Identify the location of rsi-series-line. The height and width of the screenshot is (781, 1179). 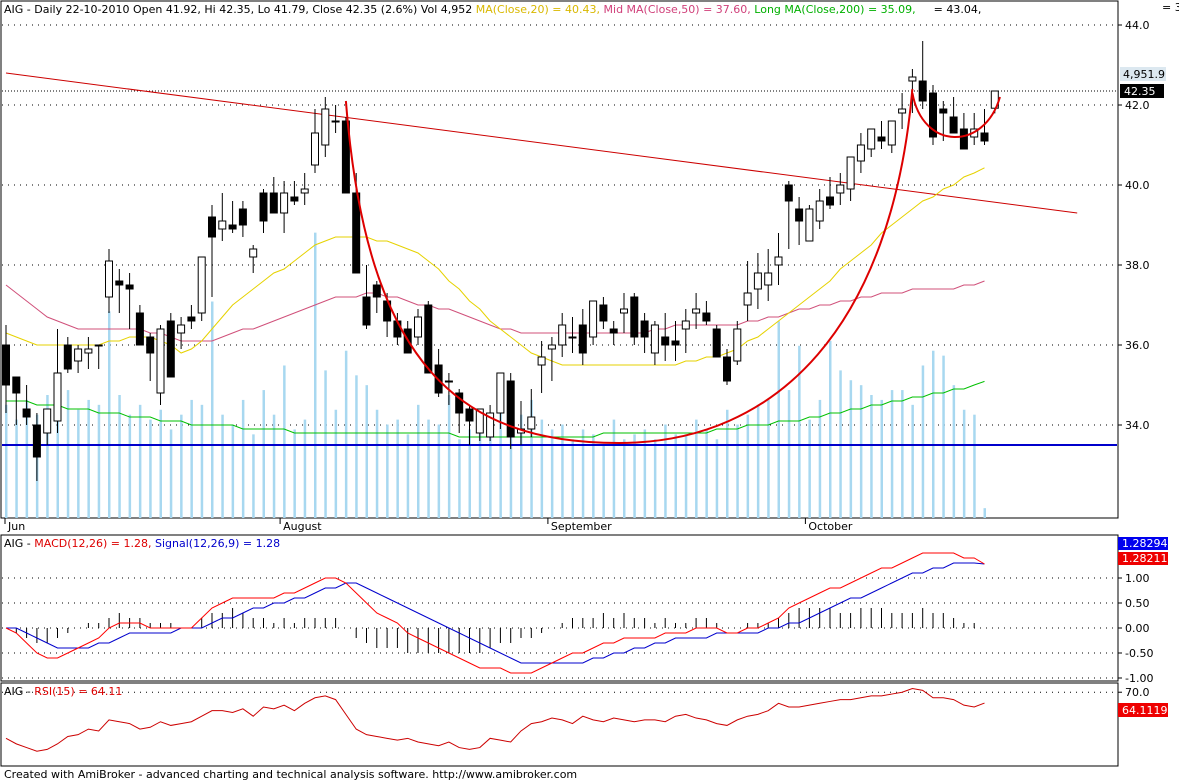
(495, 720).